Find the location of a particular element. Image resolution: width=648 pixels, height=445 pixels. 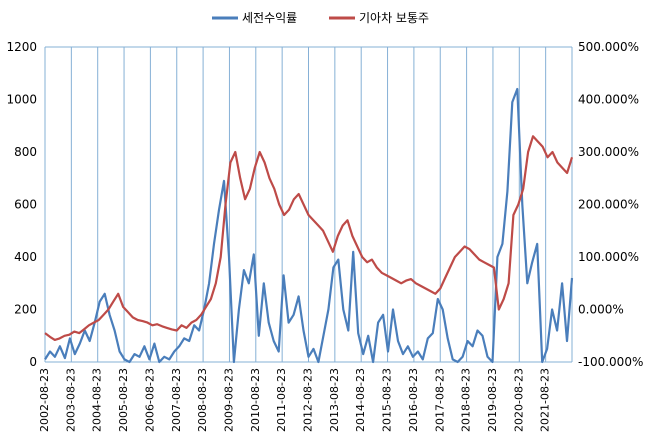

legend: 세전수익률 기아차 보통주 is located at coordinates (320, 18).